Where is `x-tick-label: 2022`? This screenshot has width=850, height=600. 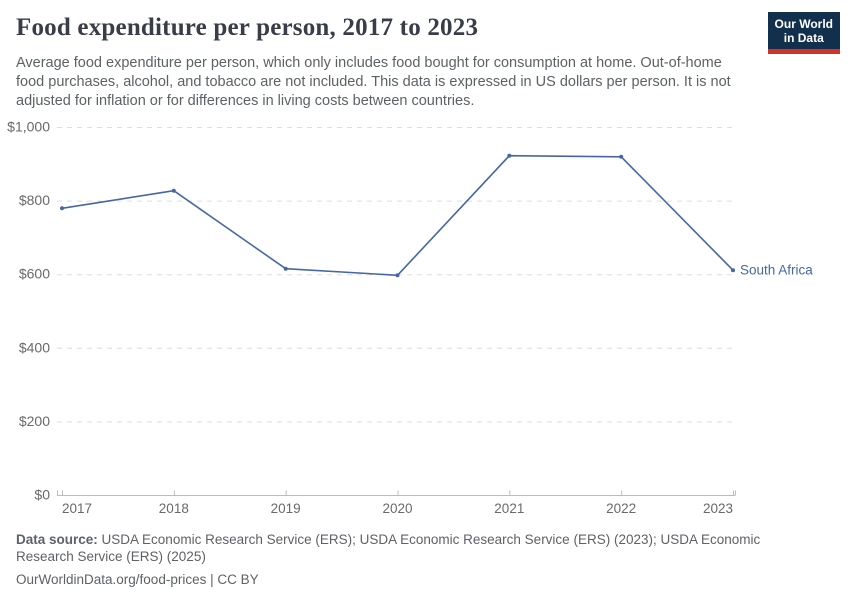 x-tick-label: 2022 is located at coordinates (621, 508).